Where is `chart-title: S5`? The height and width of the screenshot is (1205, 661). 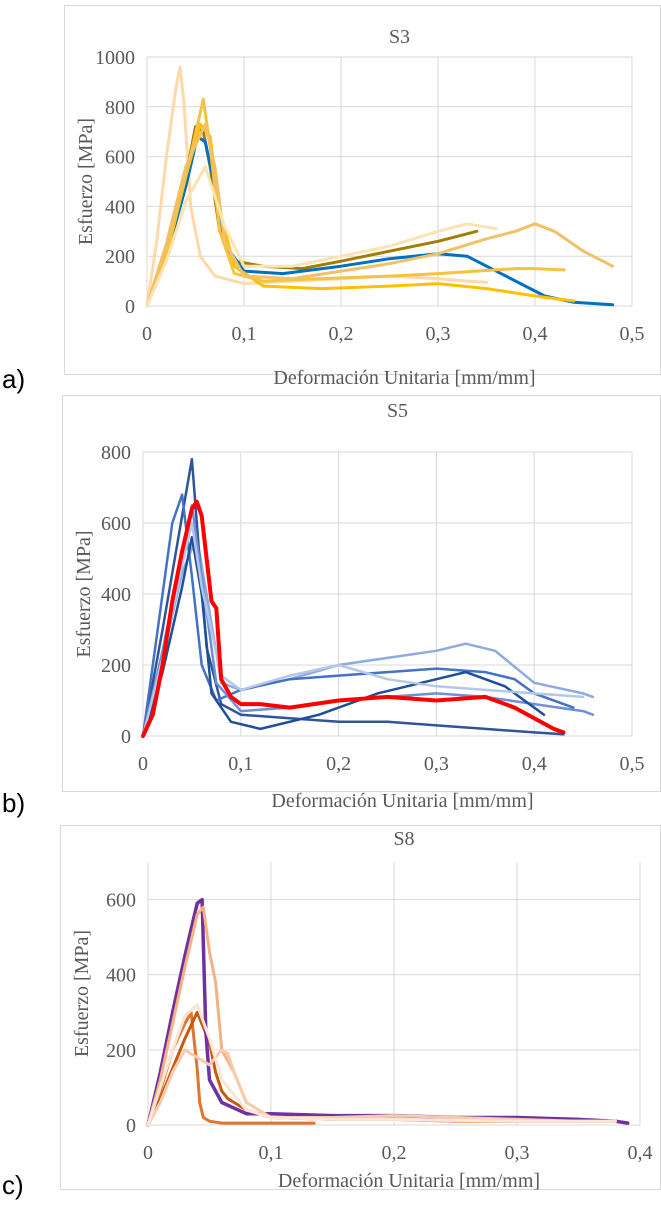 chart-title: S5 is located at coordinates (397, 411).